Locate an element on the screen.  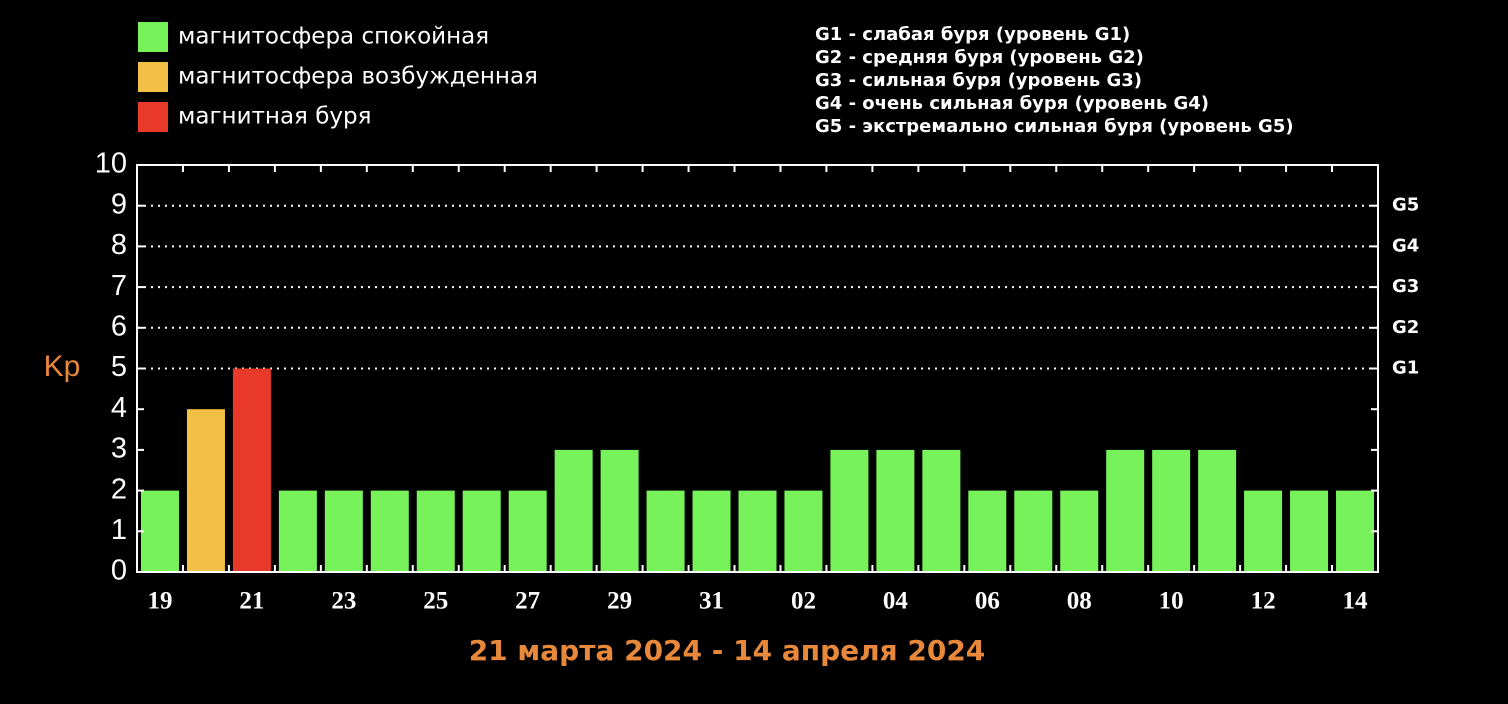
x-tick-label: 29 is located at coordinates (619, 601).